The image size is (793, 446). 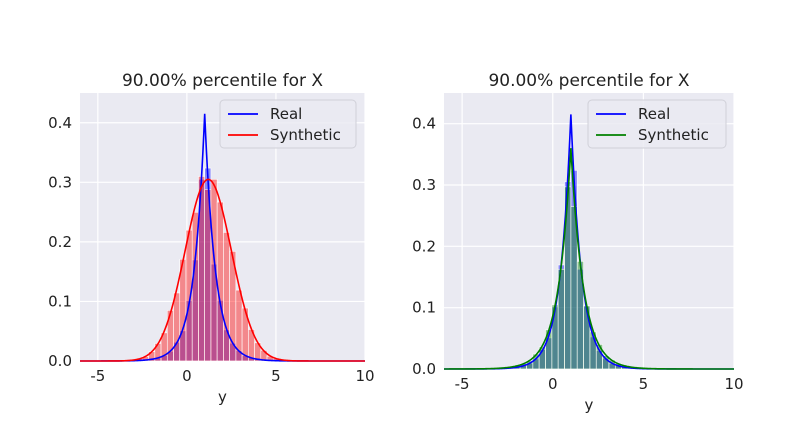 I want to click on kde-line-synthetic, so click(x=222, y=270).